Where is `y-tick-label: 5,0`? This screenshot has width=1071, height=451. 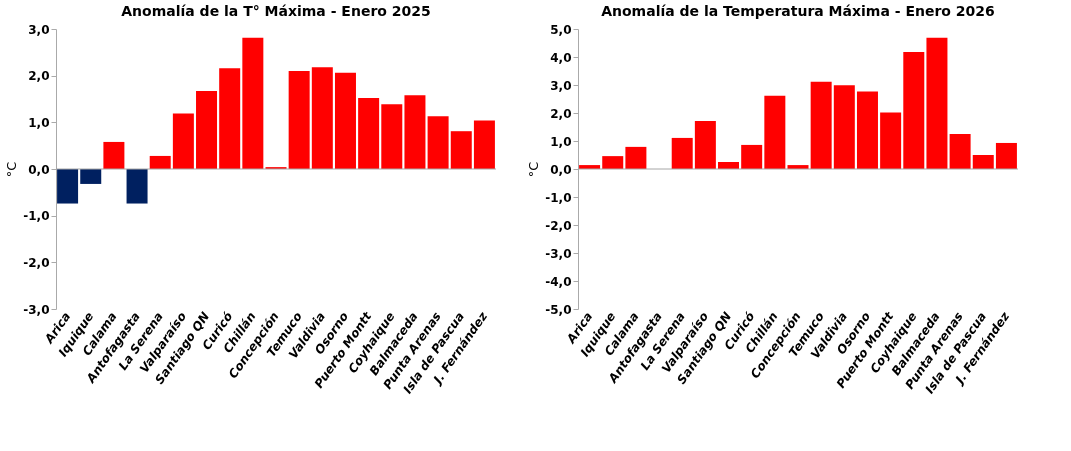 y-tick-label: 5,0 is located at coordinates (561, 29).